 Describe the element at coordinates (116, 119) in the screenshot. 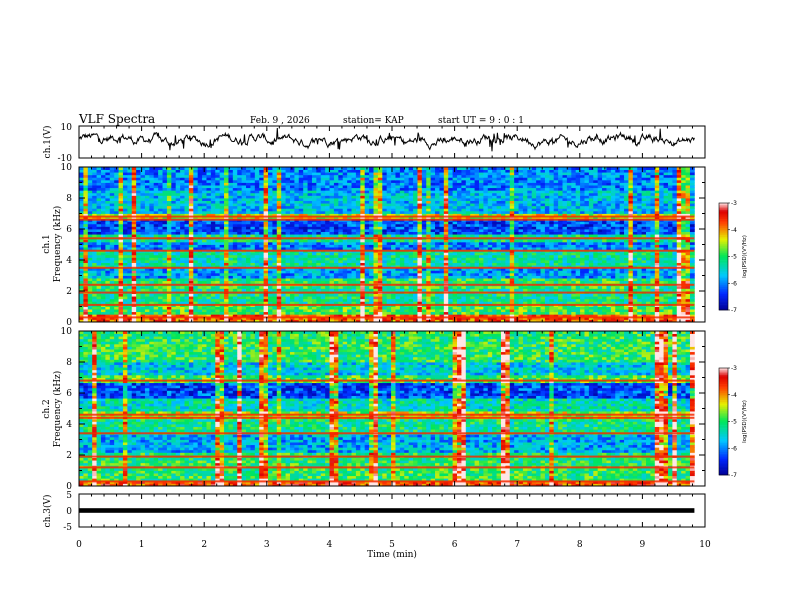

I see `figure-title: VLF Spectra` at that location.